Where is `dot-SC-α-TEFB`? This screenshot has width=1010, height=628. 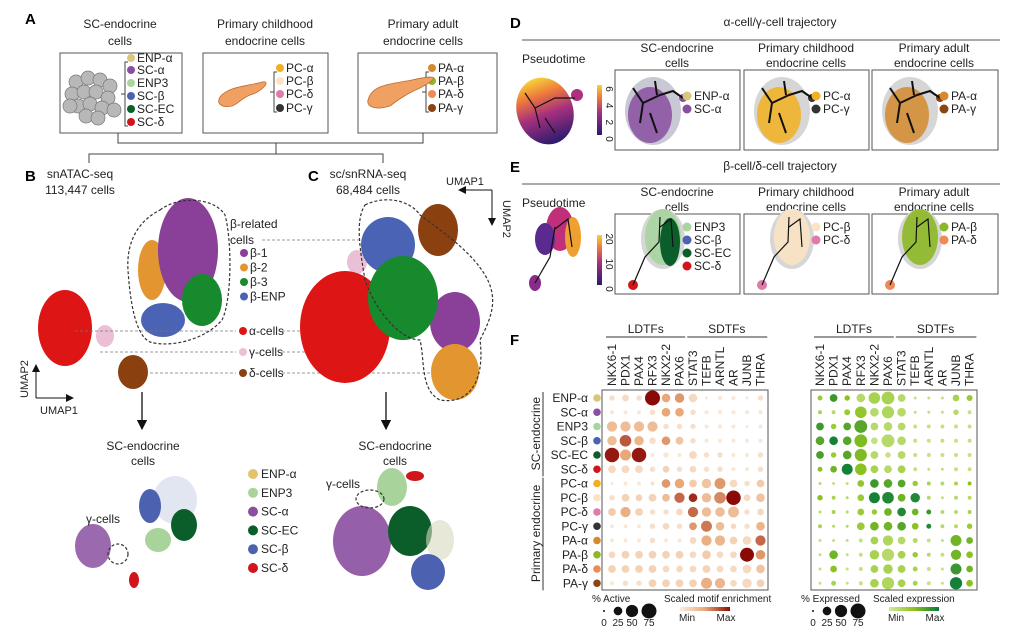 dot-SC-α-TEFB is located at coordinates (706, 412).